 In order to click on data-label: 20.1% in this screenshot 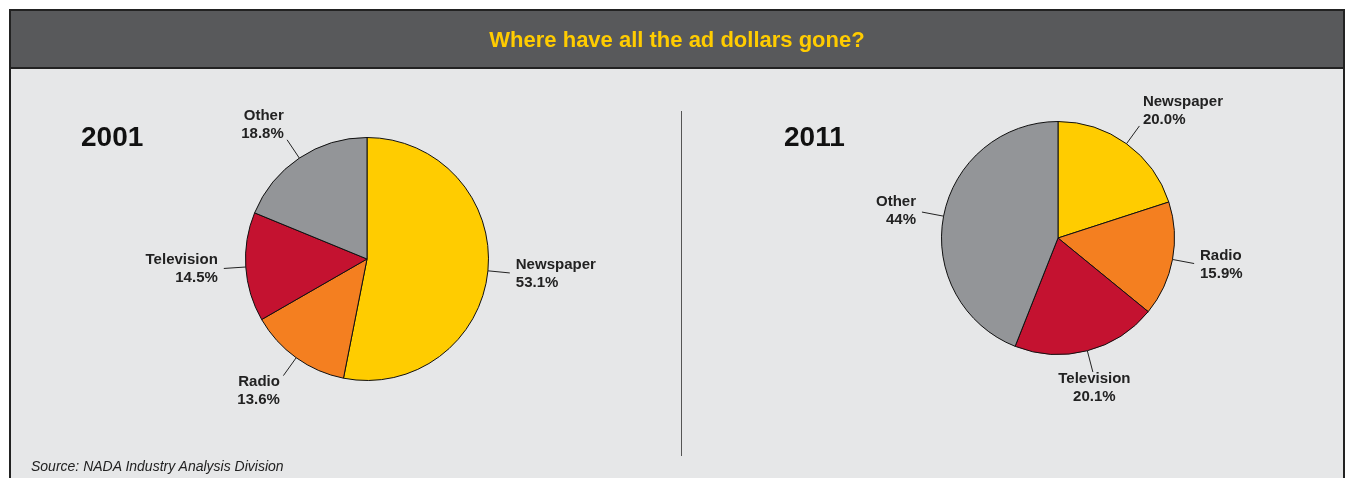, I will do `click(1094, 395)`.